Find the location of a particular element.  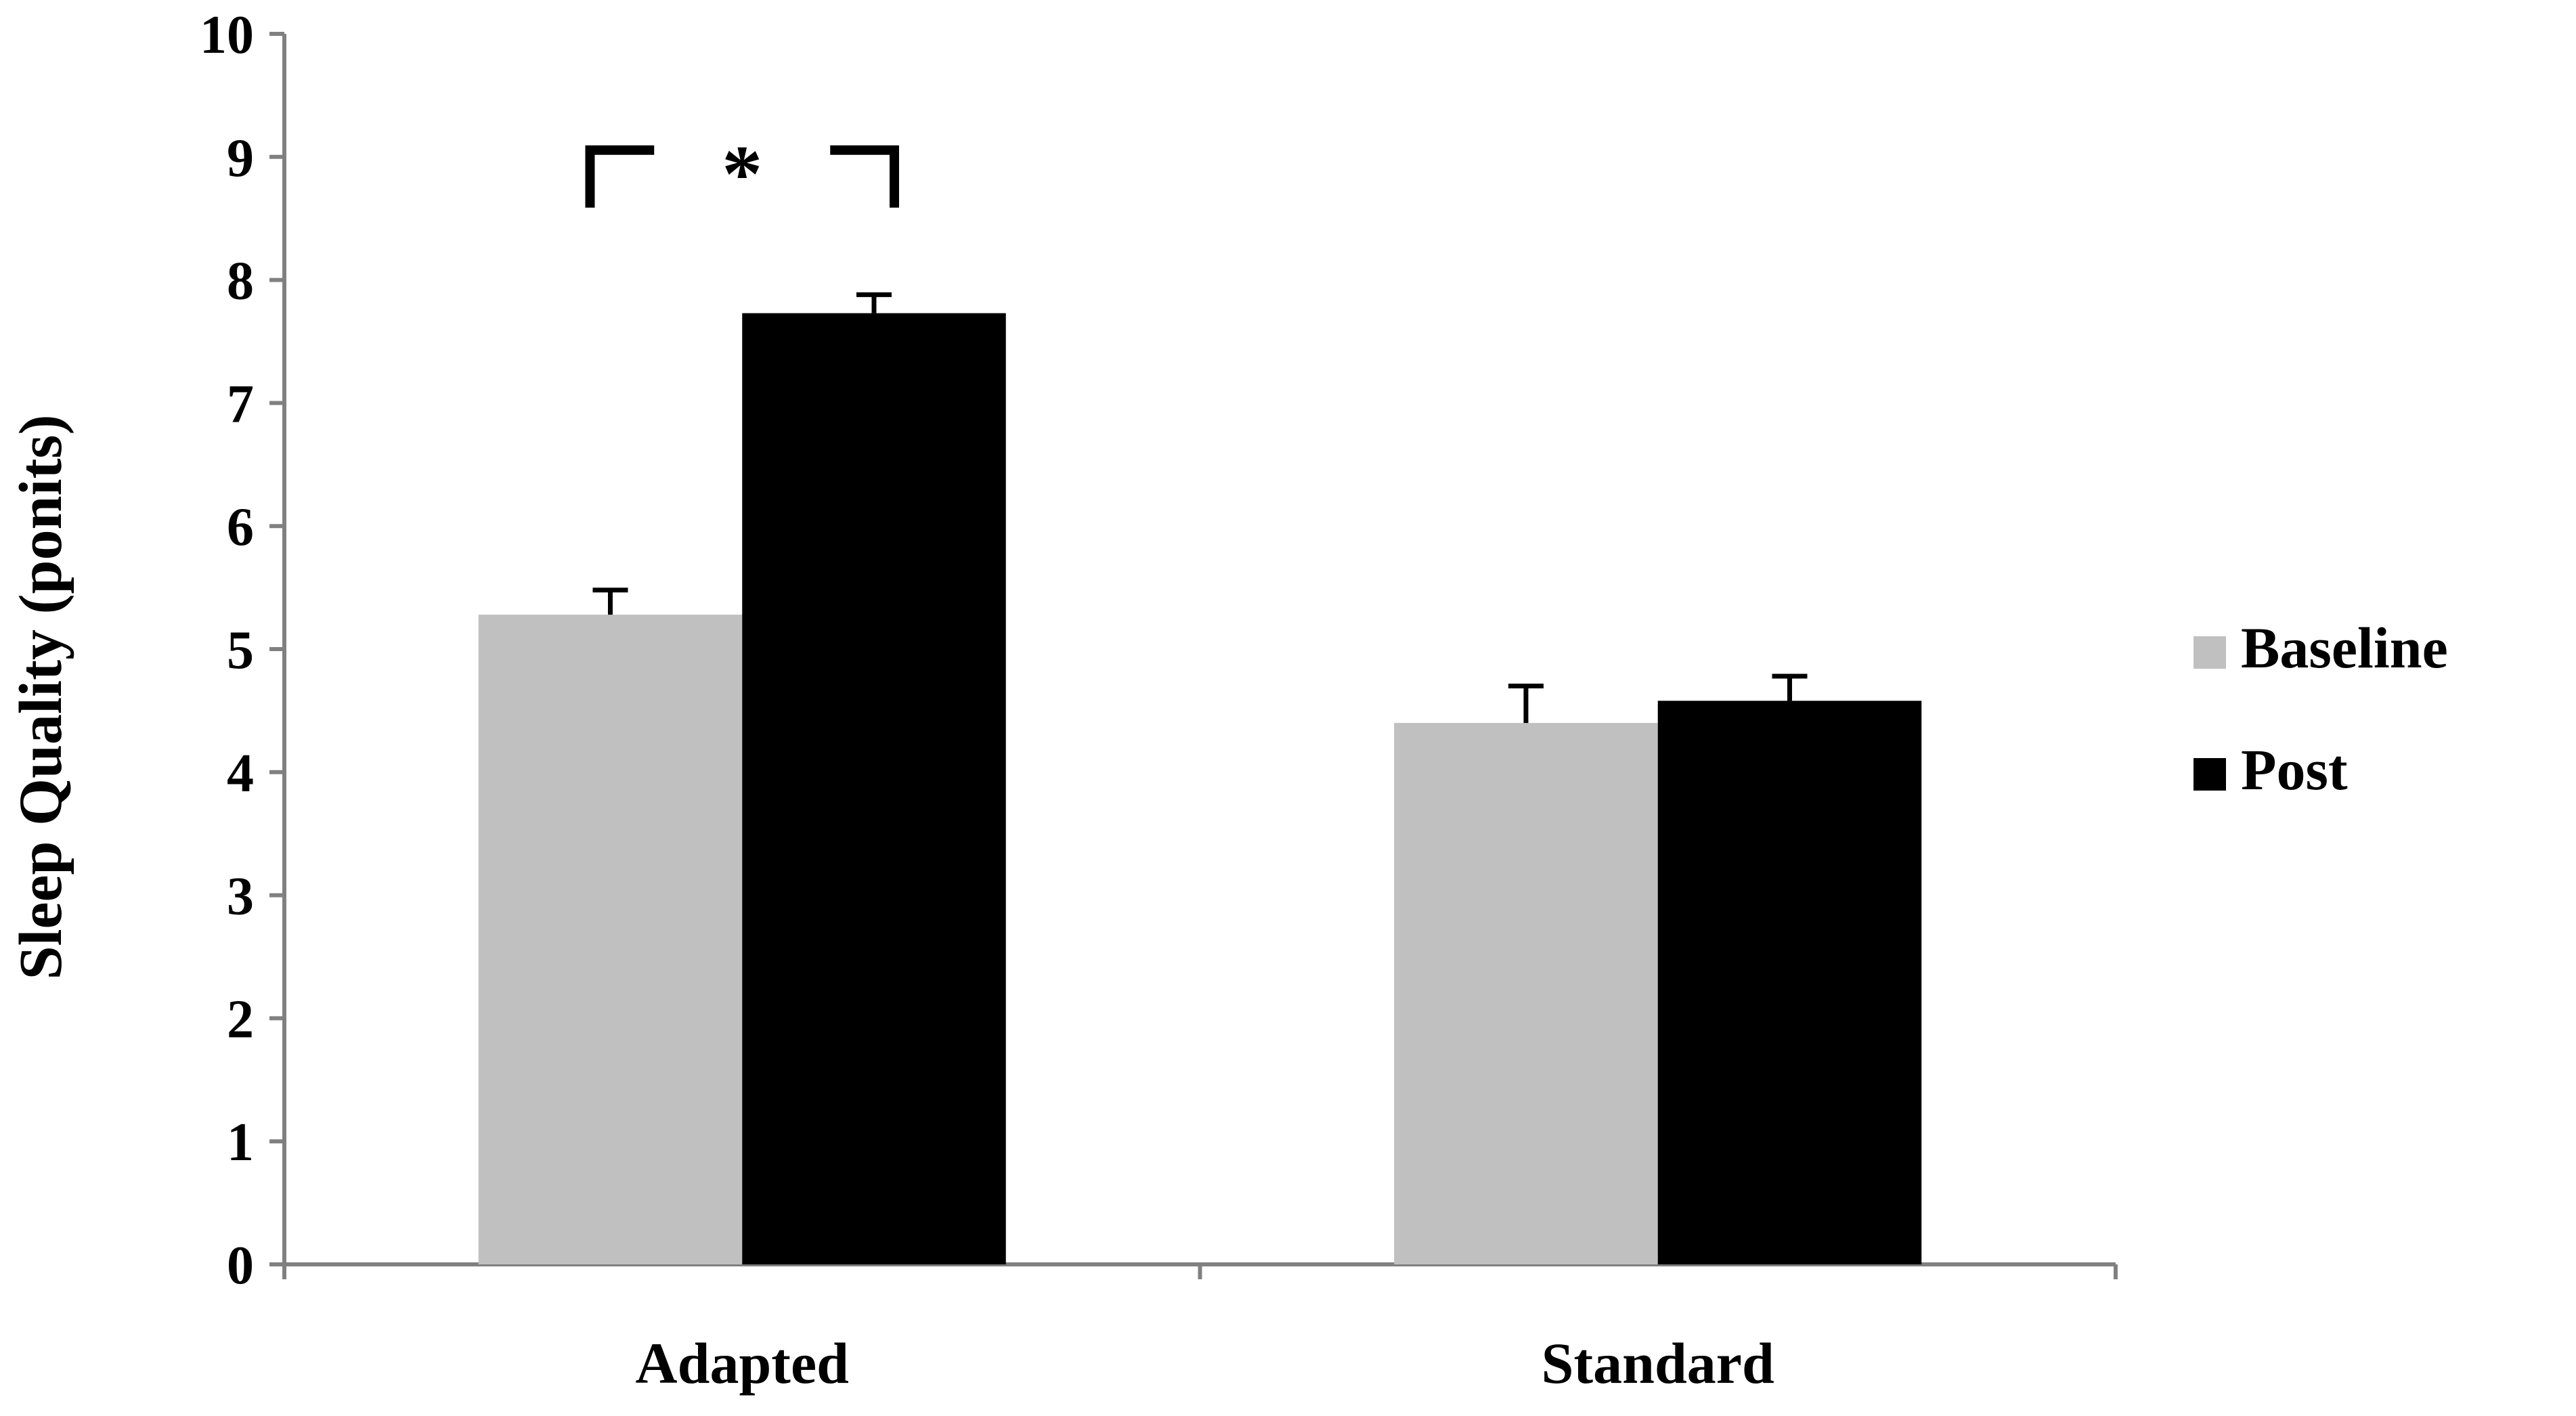

annotations: * is located at coordinates (742, 174).